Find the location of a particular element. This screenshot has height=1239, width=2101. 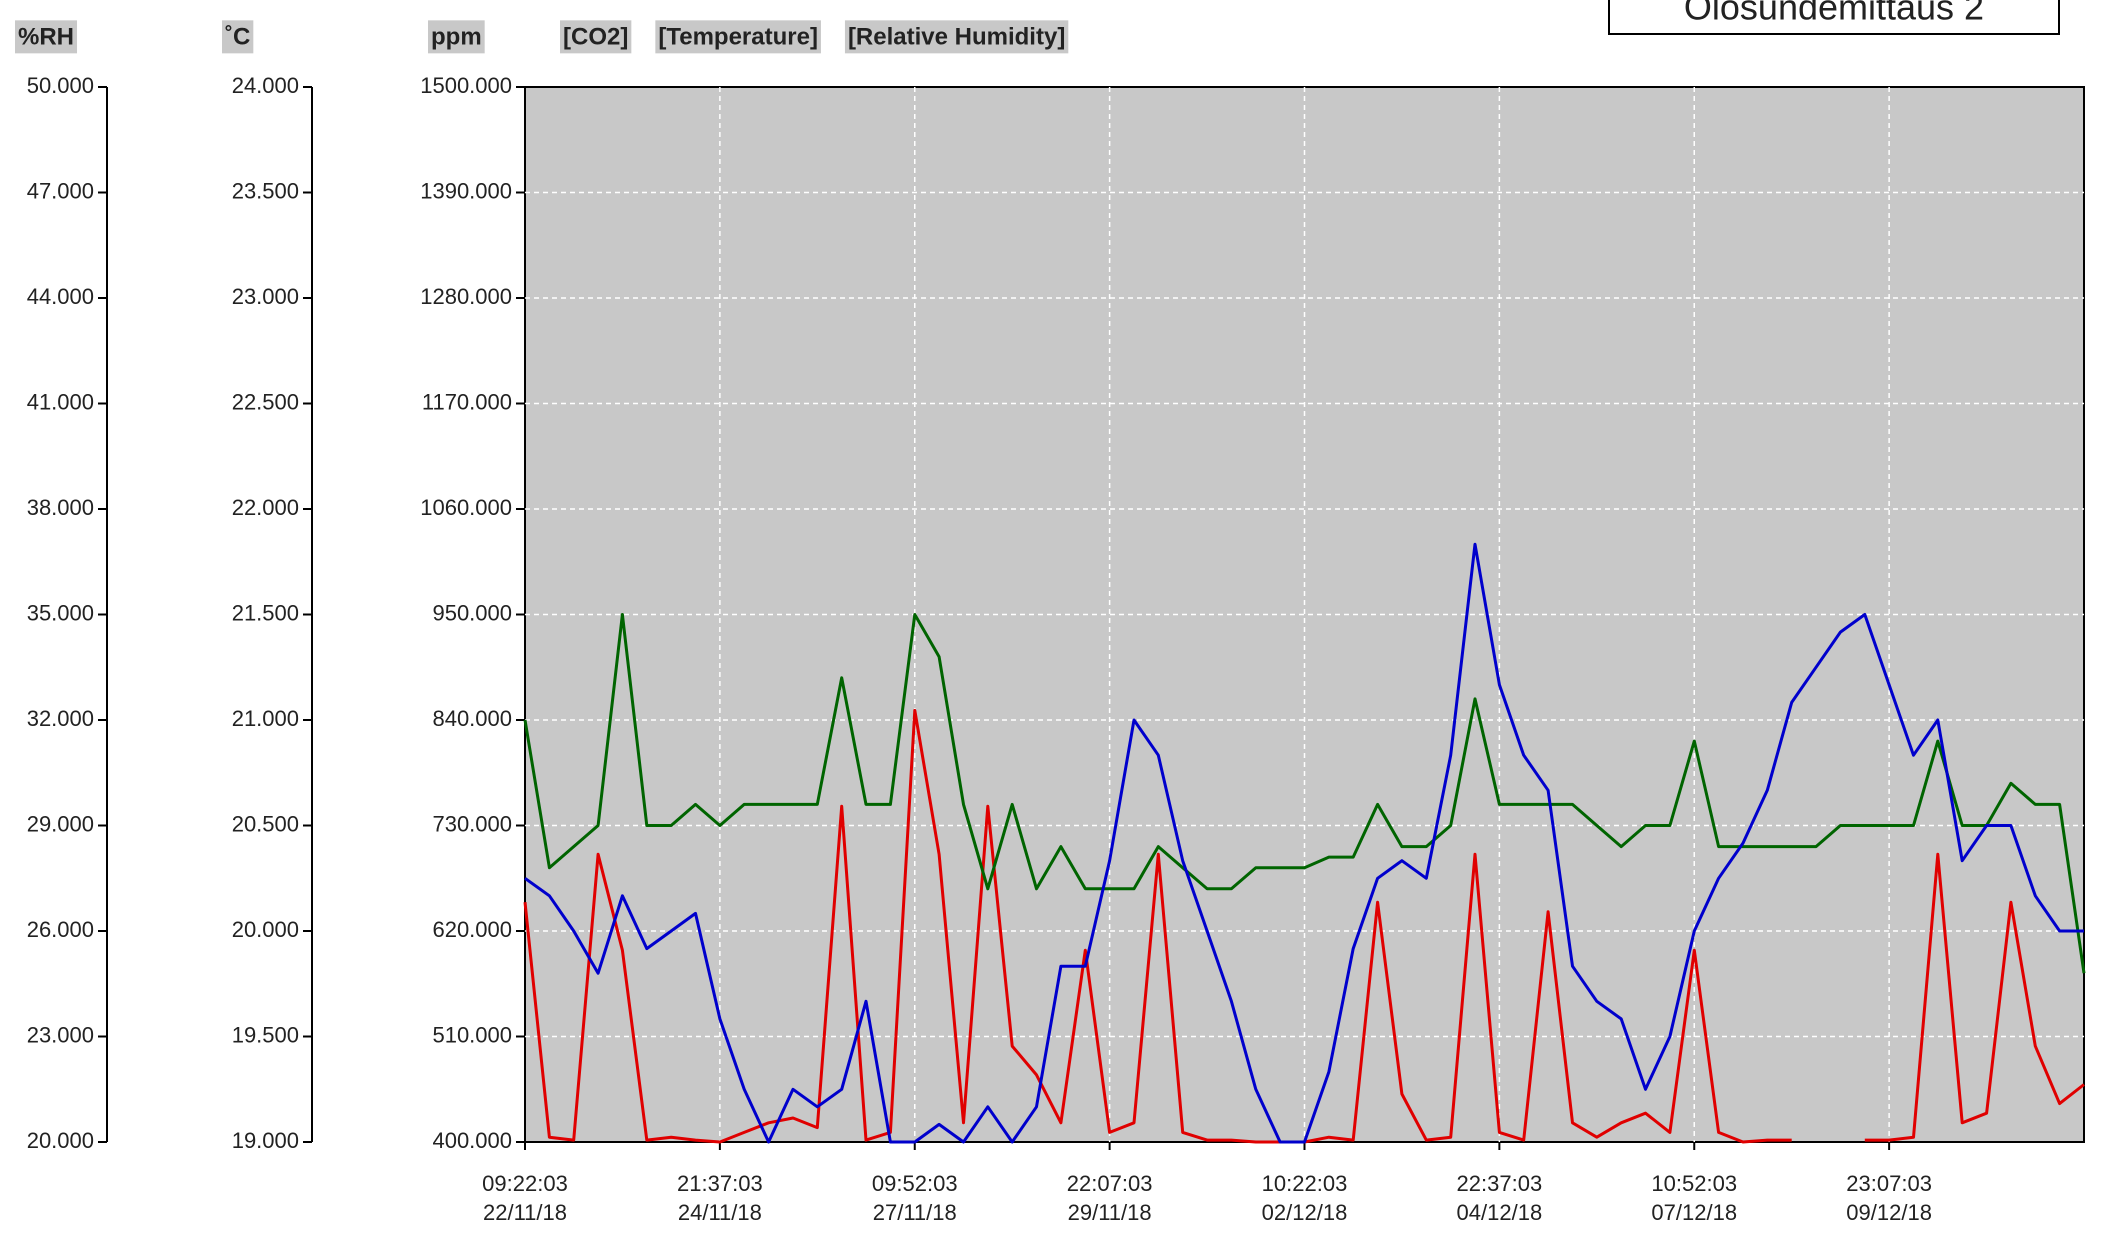

x-tick-label: 02/12/18 is located at coordinates (1305, 1212).